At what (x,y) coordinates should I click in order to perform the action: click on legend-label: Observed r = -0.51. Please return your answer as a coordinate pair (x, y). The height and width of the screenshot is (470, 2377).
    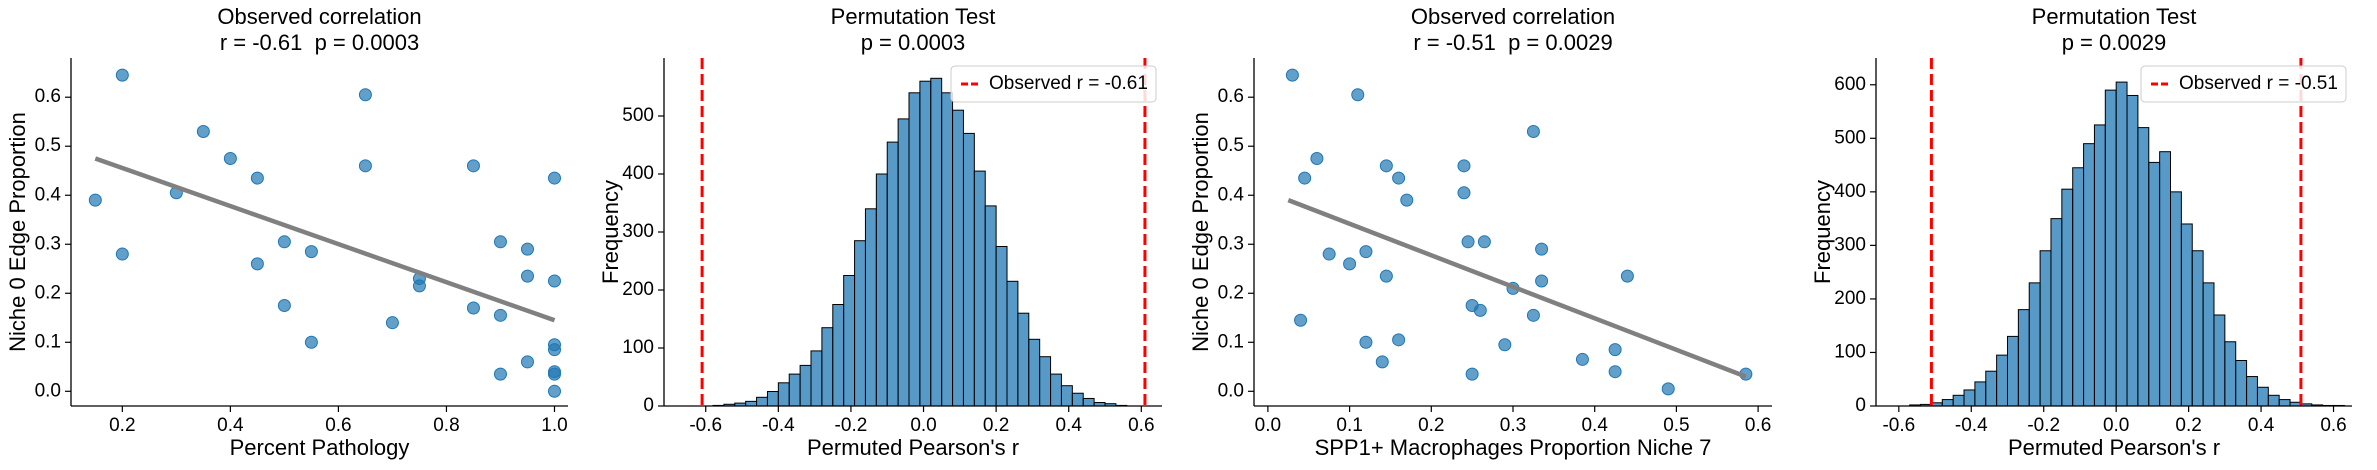
    Looking at the image, I should click on (2258, 83).